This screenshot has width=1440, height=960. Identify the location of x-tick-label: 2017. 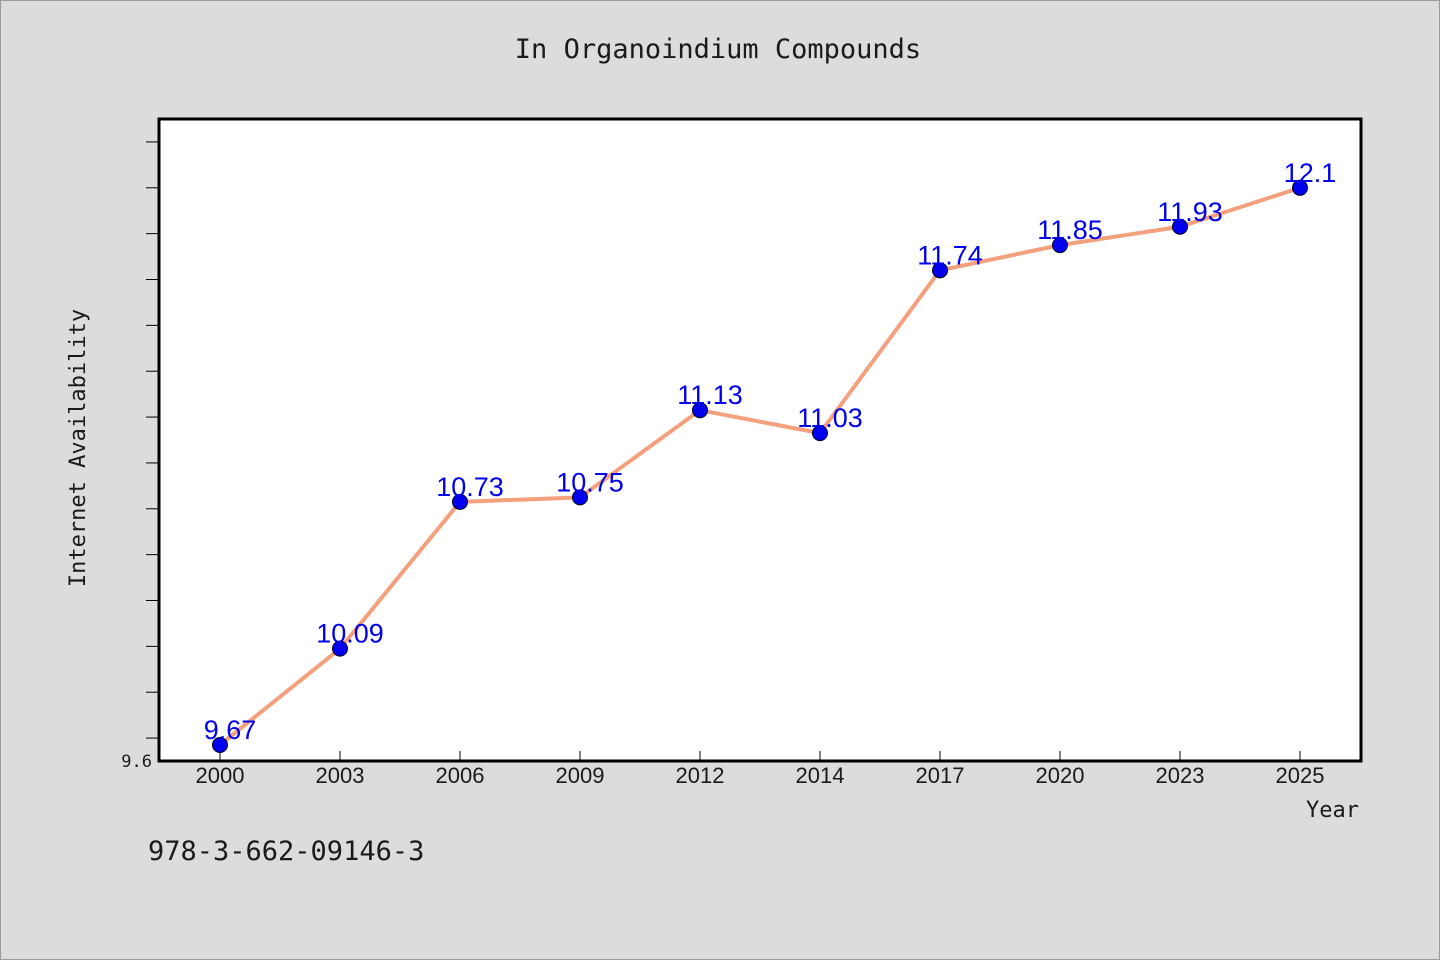
(940, 775).